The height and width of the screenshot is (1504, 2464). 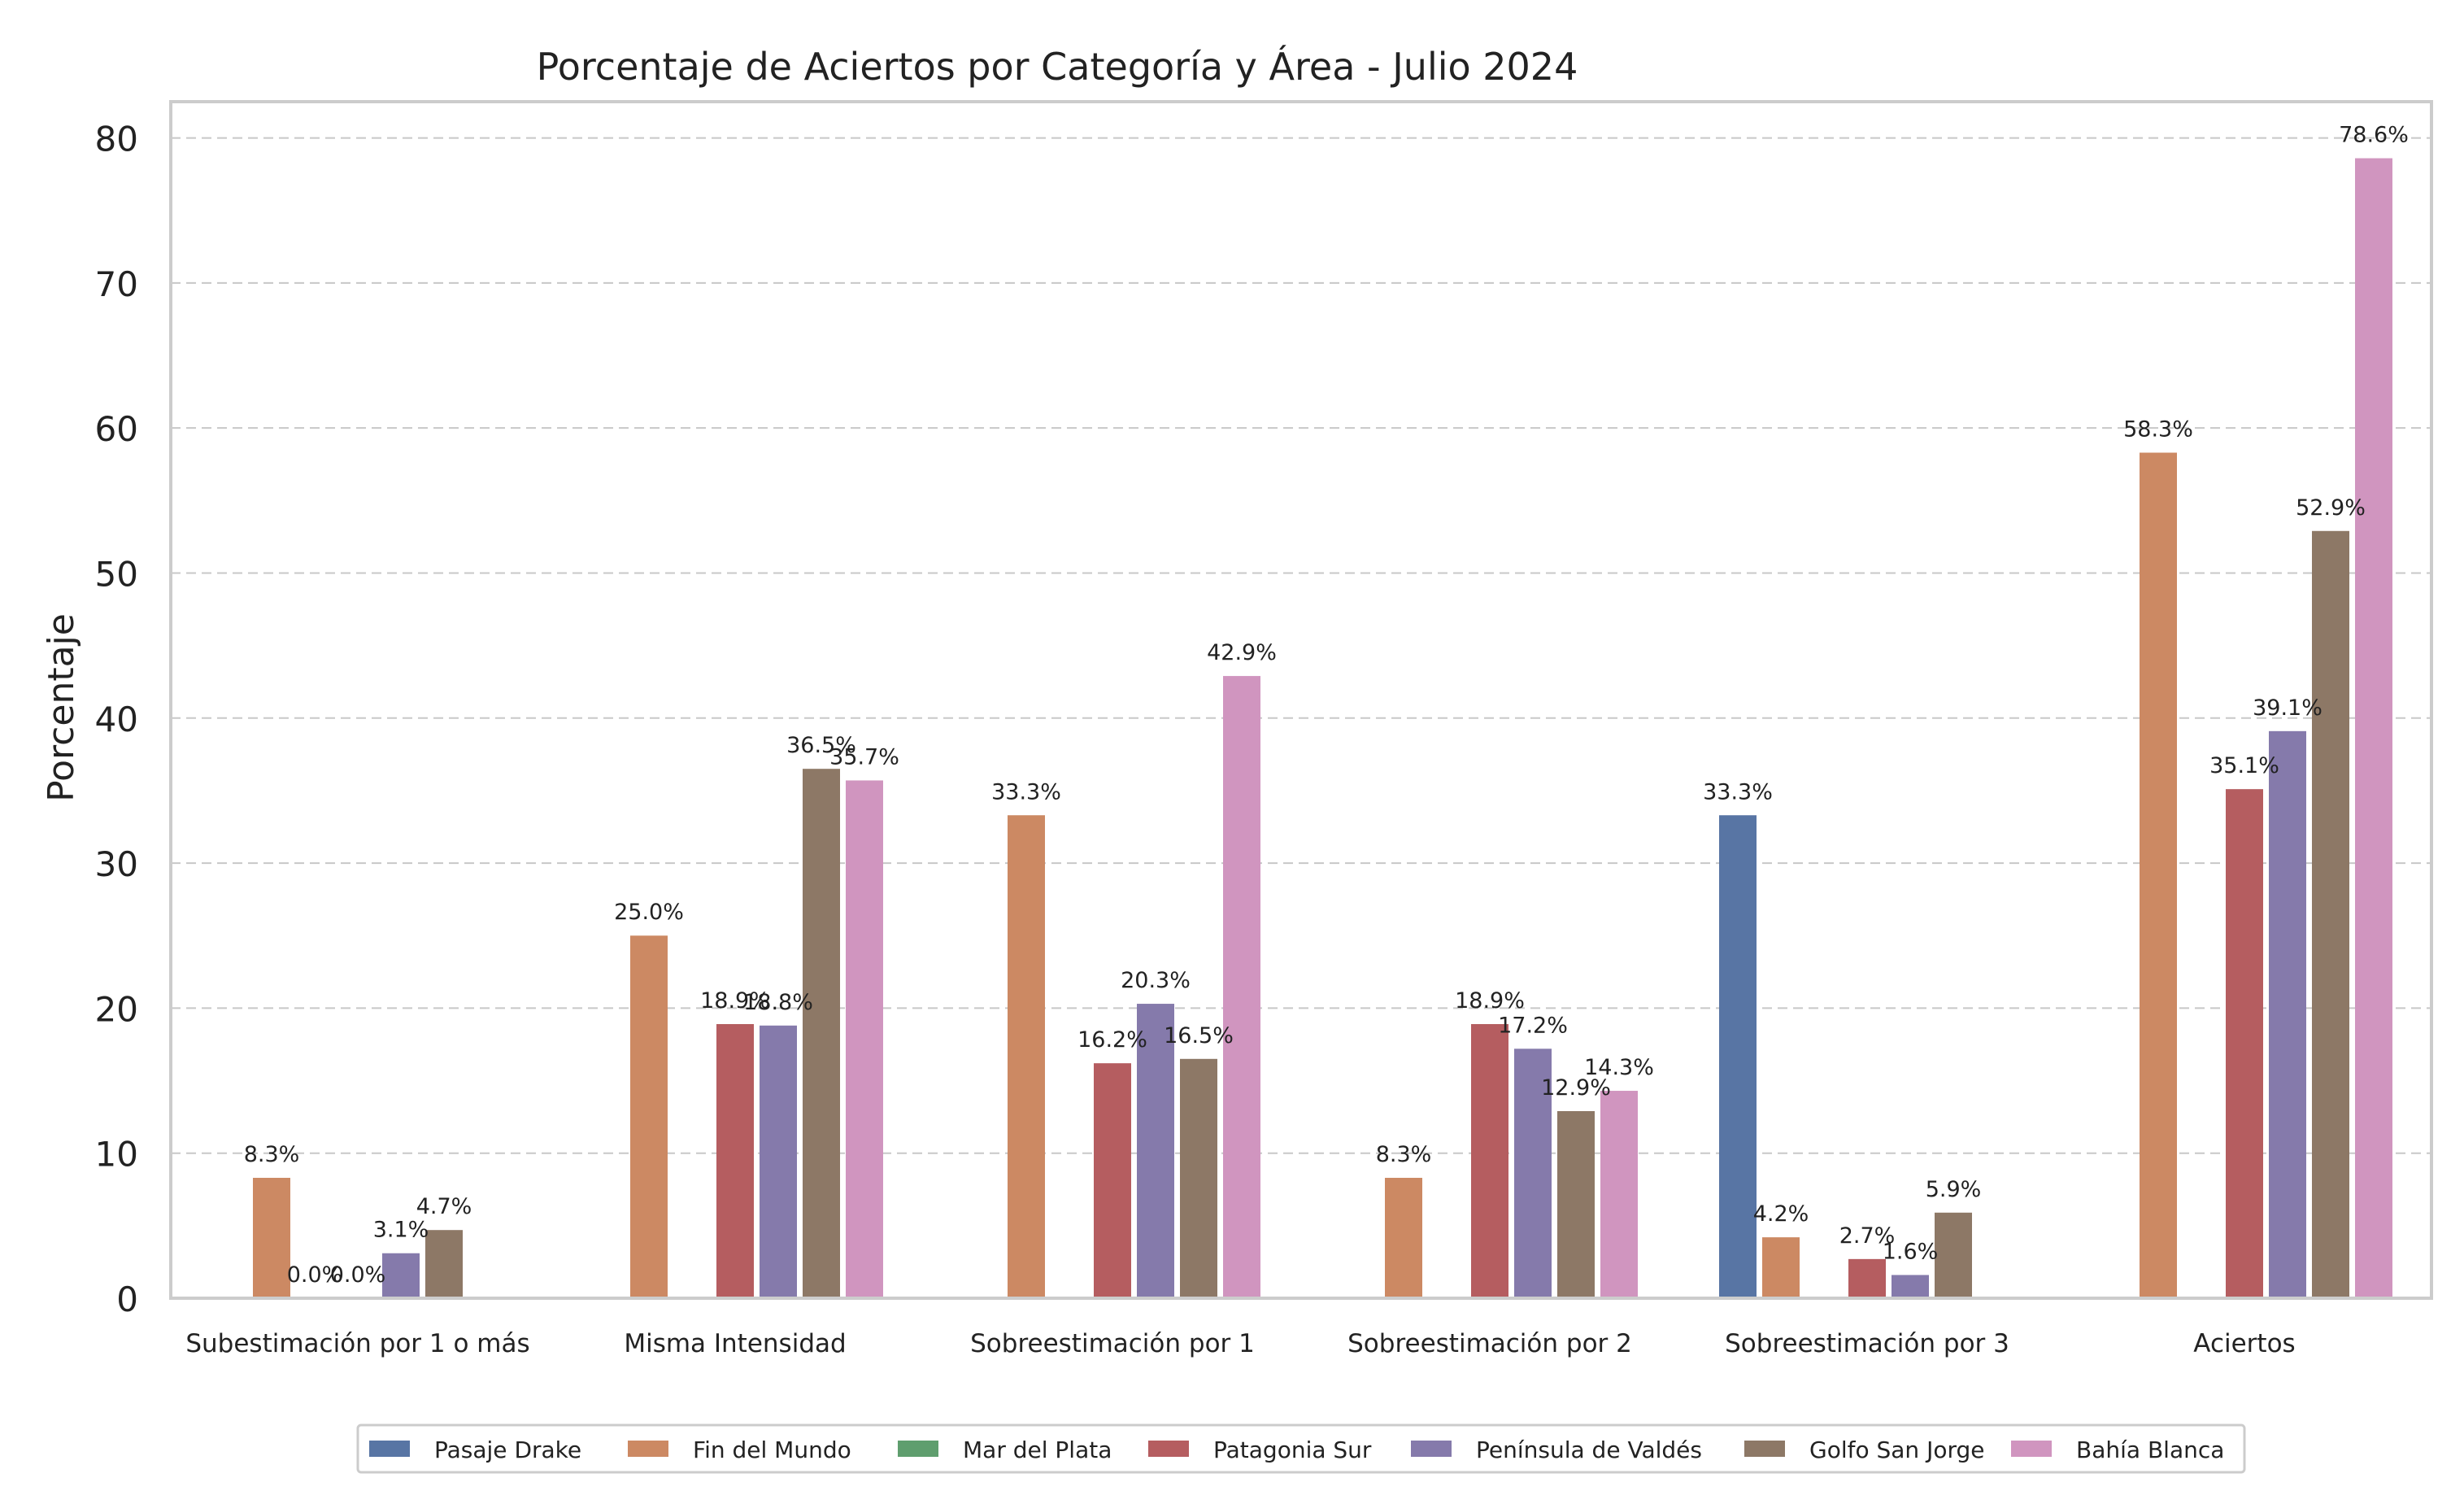 I want to click on data-label: 4.7%, so click(x=444, y=1206).